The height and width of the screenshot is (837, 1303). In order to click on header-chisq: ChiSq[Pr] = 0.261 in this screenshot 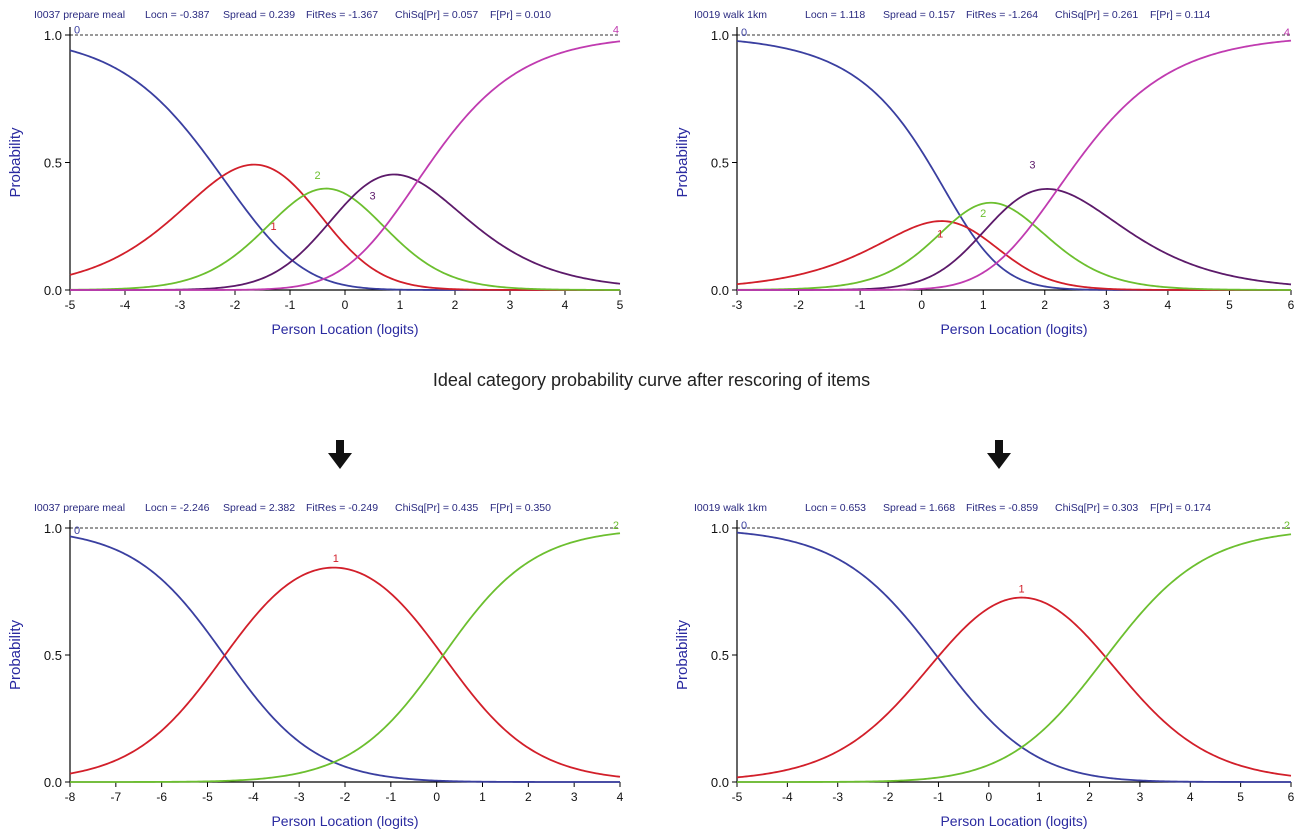, I will do `click(1096, 15)`.